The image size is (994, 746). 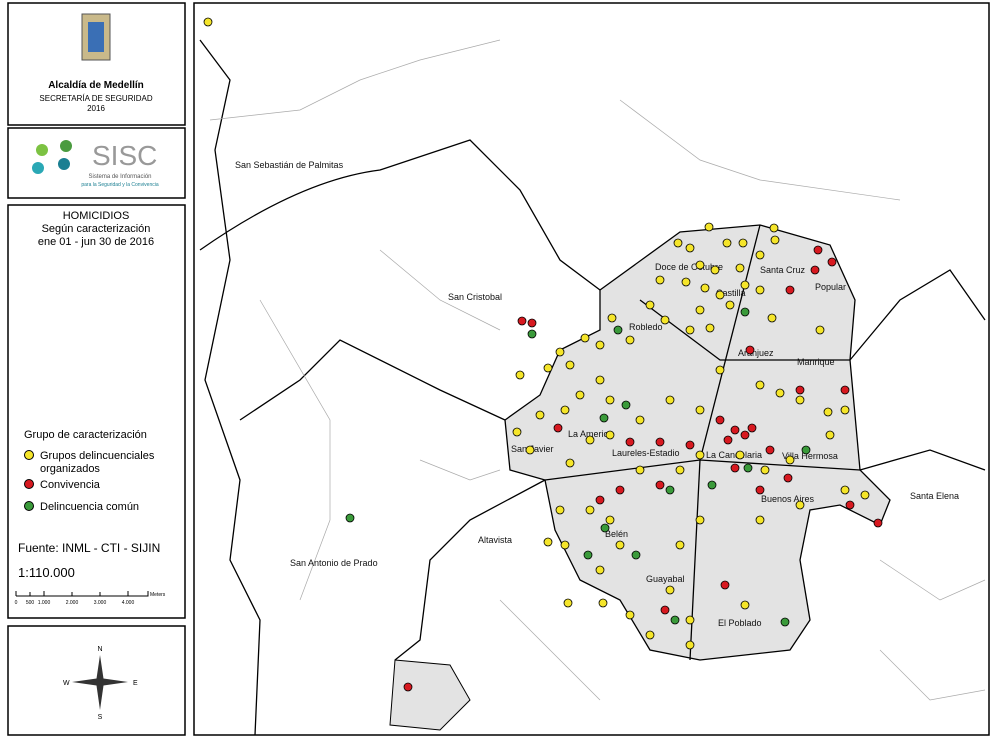 I want to click on place-label: Popular, so click(x=830, y=287).